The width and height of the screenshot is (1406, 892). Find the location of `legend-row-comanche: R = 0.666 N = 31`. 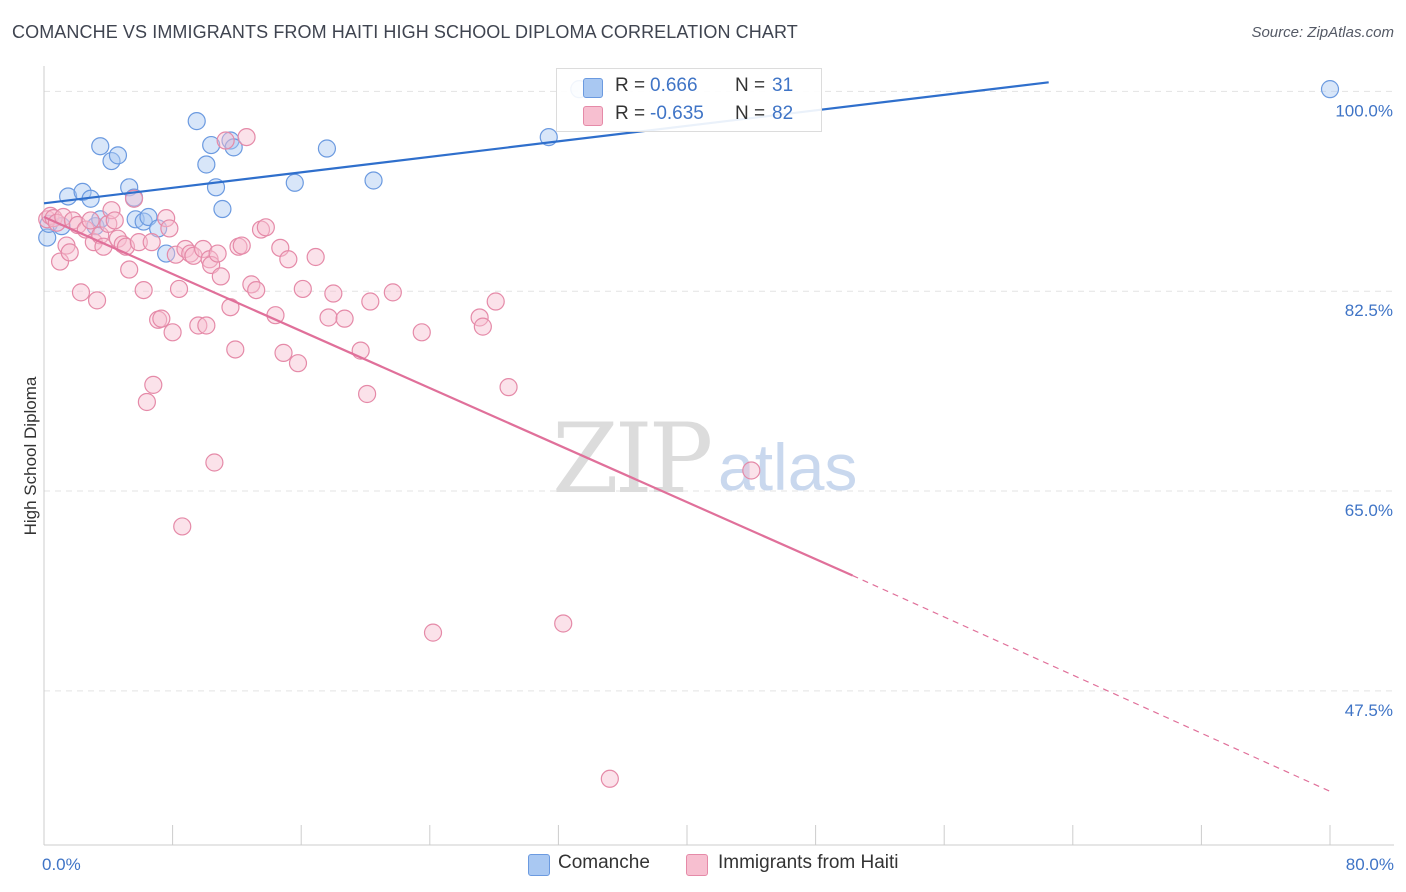

legend-row-comanche: R = 0.666 N = 31 is located at coordinates (689, 87).